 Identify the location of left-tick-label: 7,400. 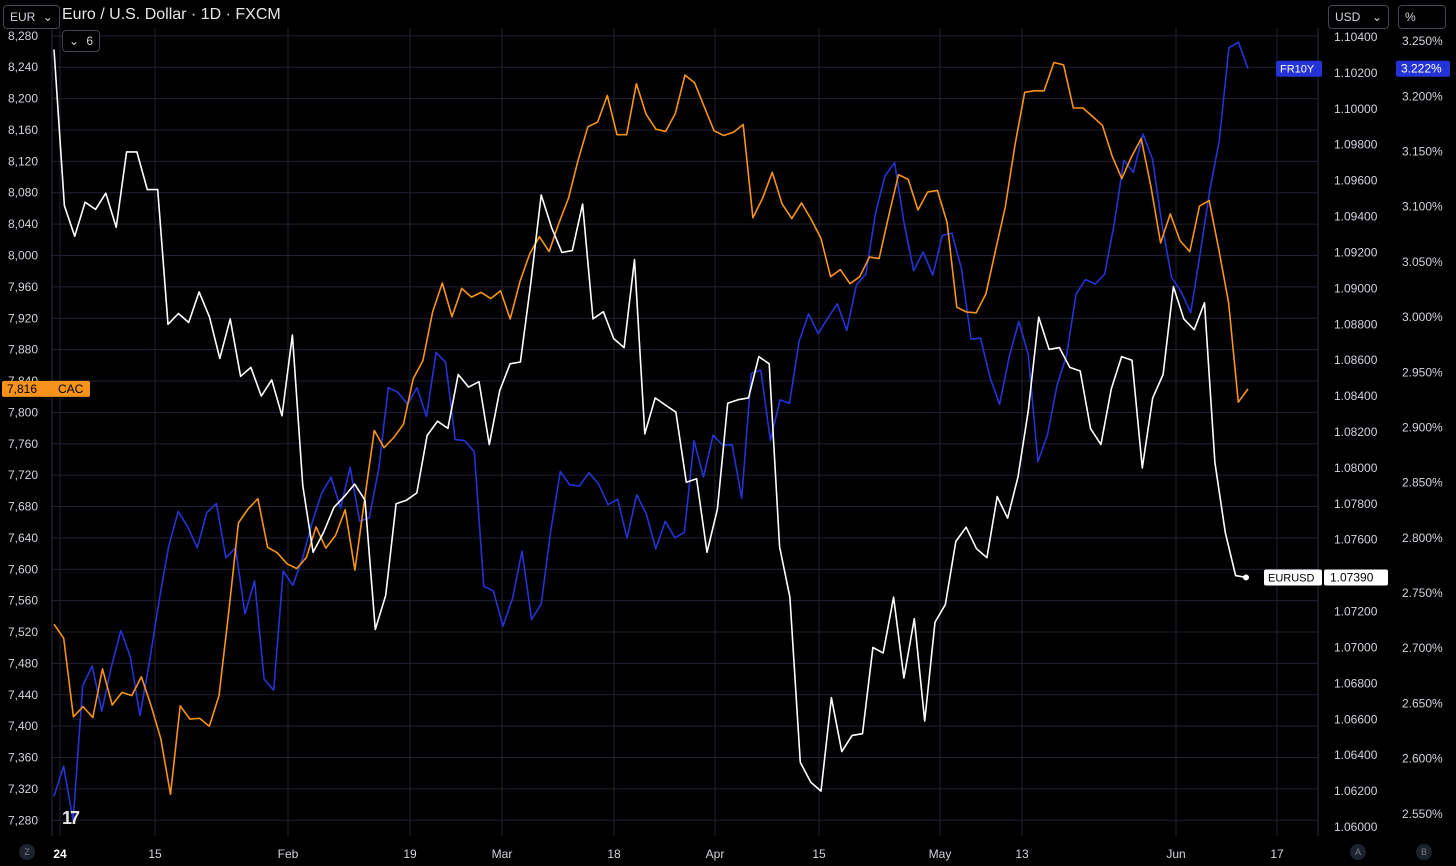
(23, 726).